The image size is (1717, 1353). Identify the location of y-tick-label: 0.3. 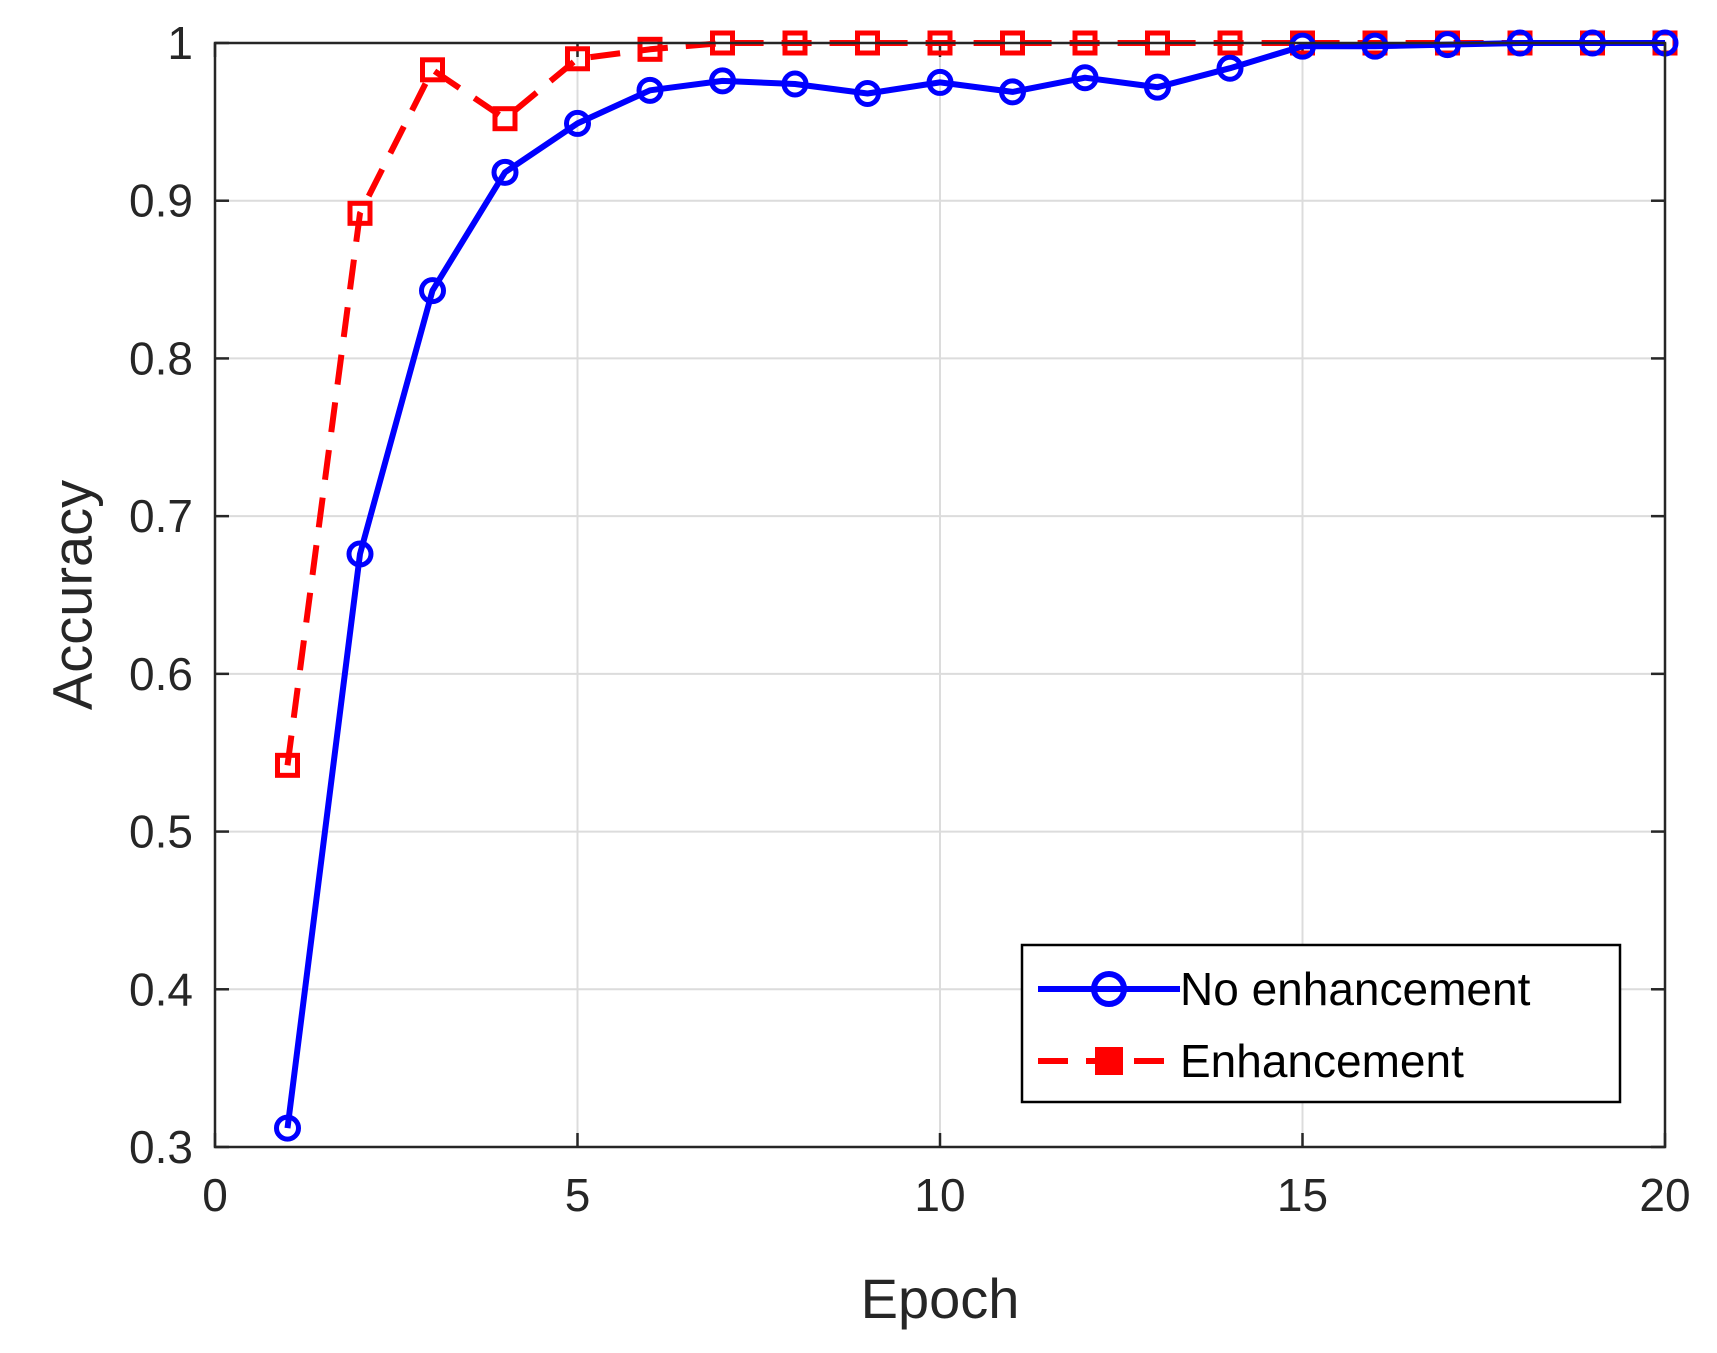
(161, 1147).